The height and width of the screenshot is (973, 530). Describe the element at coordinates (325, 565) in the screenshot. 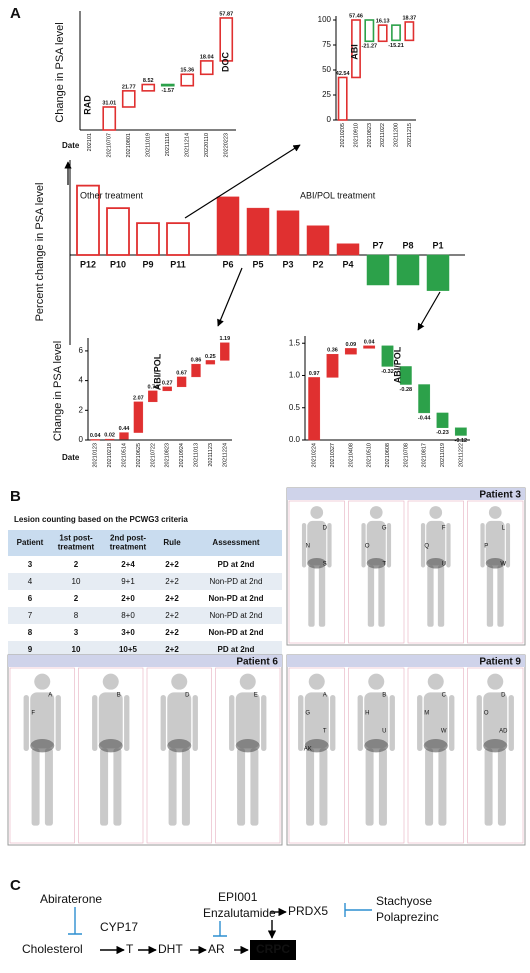

I see `lesion-mark: S` at that location.